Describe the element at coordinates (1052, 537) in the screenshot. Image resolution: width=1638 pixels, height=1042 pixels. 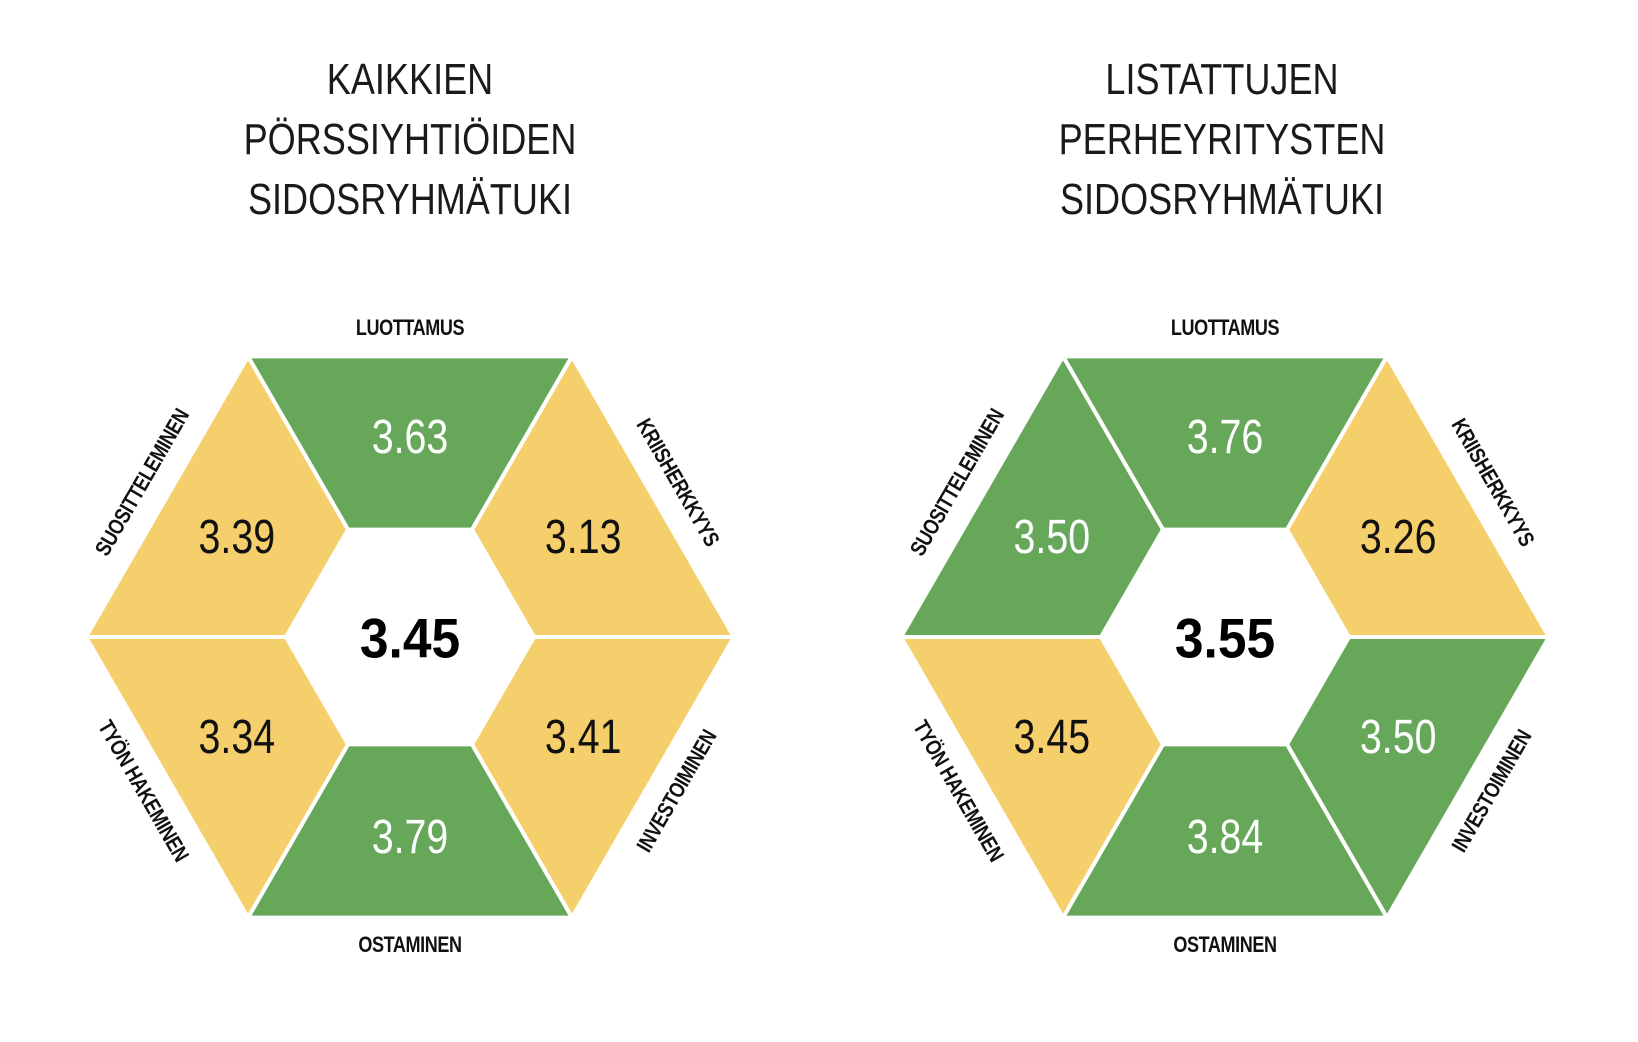
I see `segment-value-upper-left: 3.50` at that location.